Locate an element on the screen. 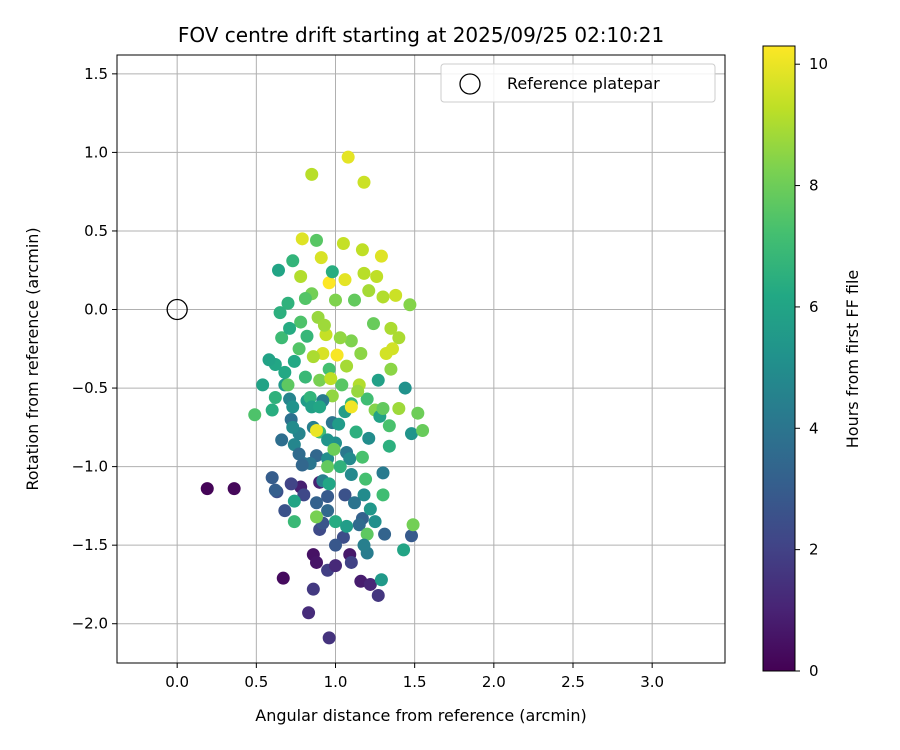 This screenshot has height=750, width=900. y-tick-label: −0.5 is located at coordinates (90, 388).